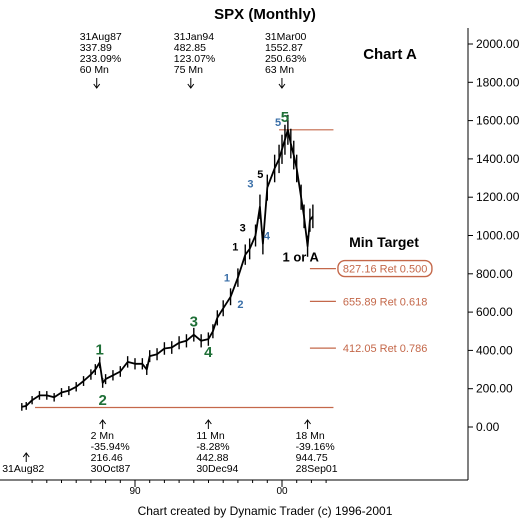  What do you see at coordinates (100, 59) in the screenshot?
I see `top-annotation-line: 233.09%` at bounding box center [100, 59].